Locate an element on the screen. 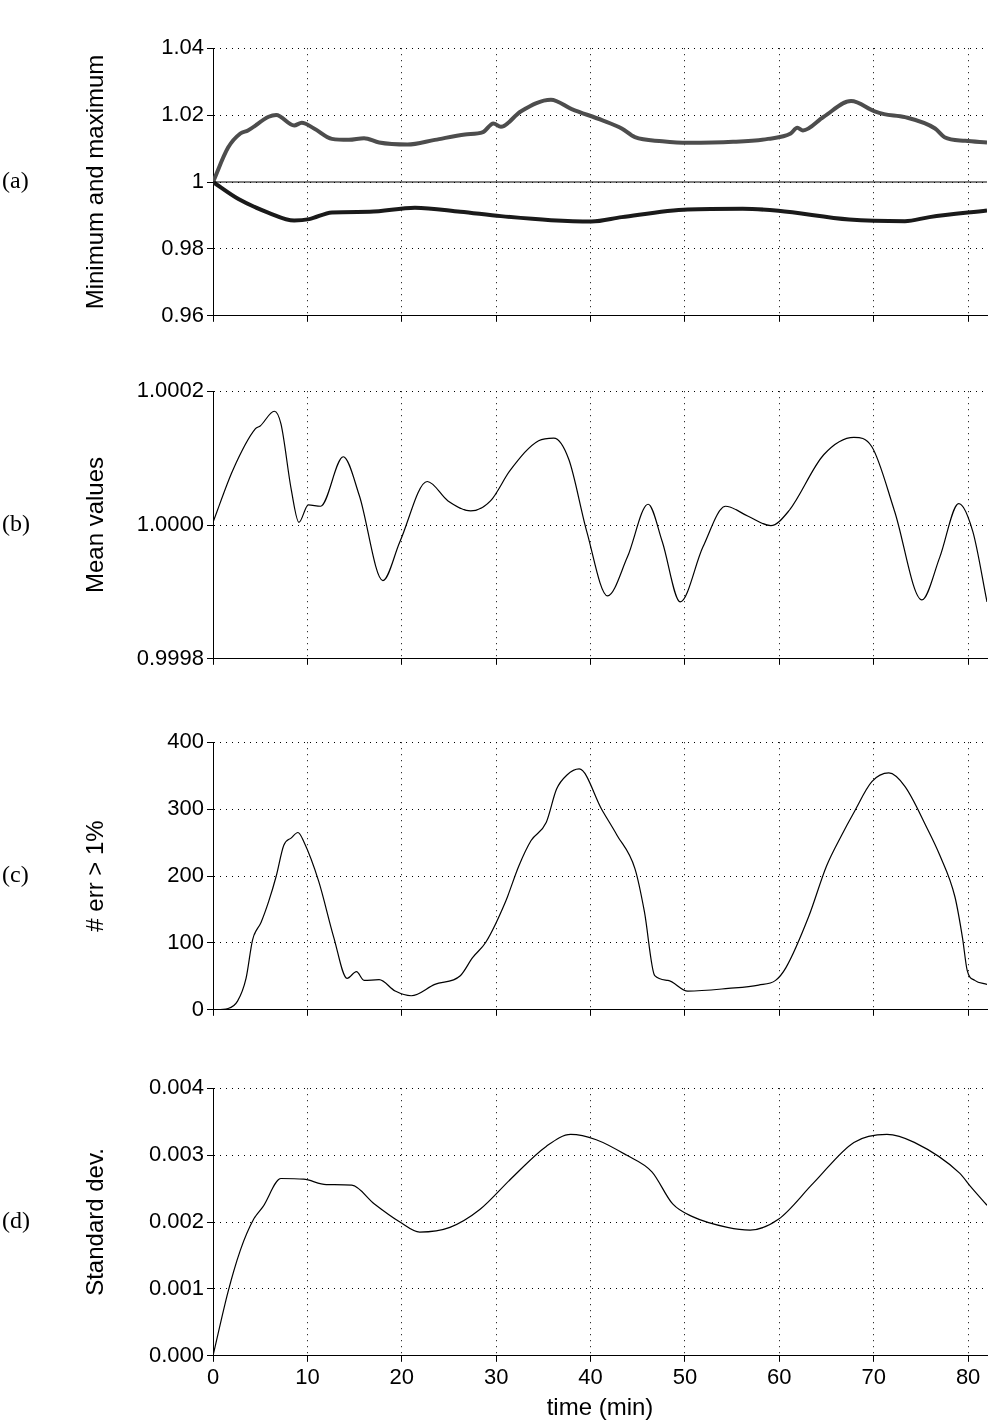 The height and width of the screenshot is (1423, 989). y-tick-label: 0.9998 is located at coordinates (170, 657).